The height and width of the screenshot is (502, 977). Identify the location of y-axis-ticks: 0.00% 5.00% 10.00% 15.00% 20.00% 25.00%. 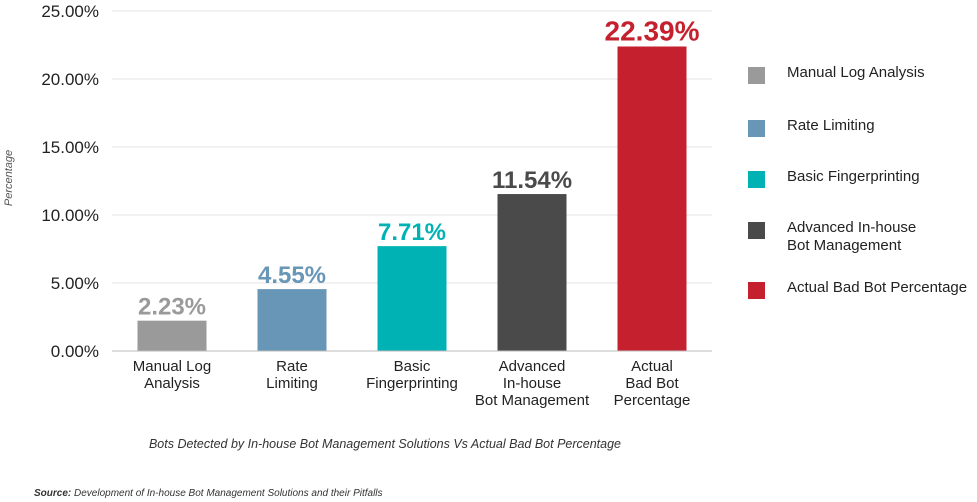
(70, 181).